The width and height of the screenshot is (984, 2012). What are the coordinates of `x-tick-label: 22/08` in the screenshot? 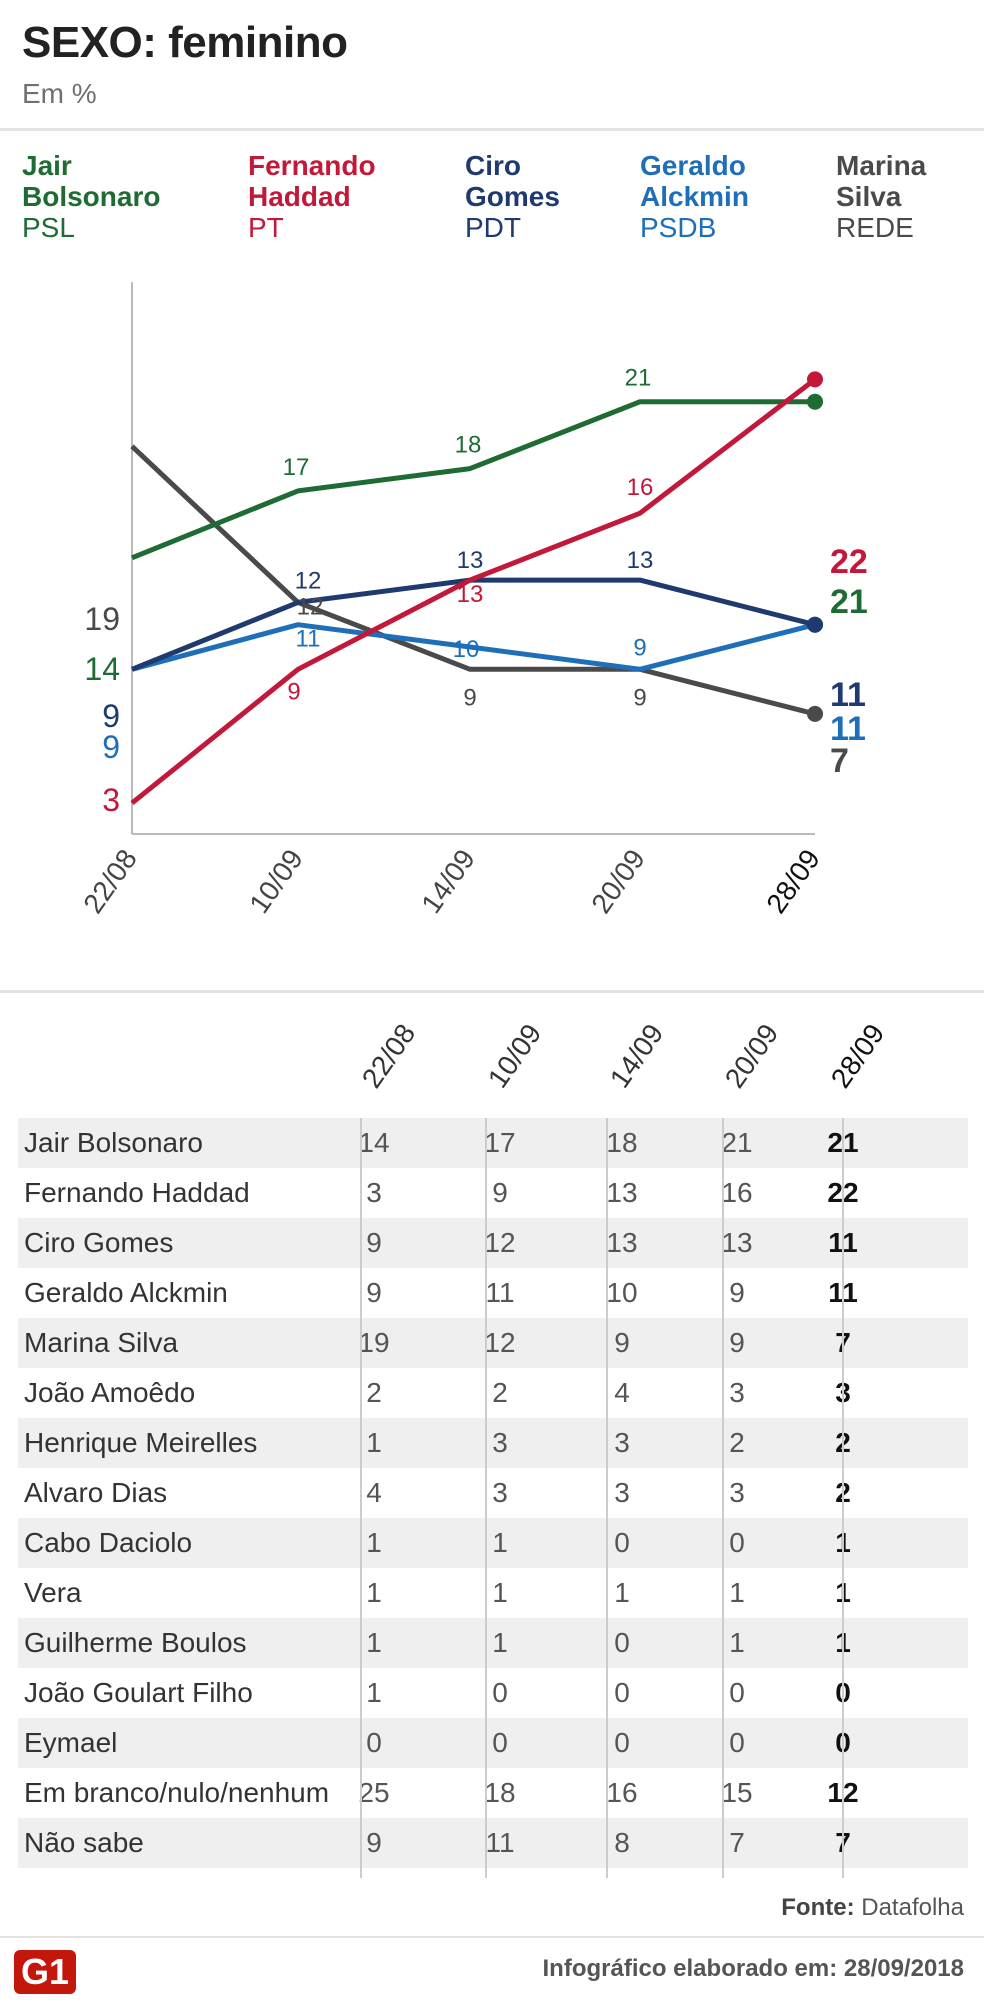 It's located at (110, 881).